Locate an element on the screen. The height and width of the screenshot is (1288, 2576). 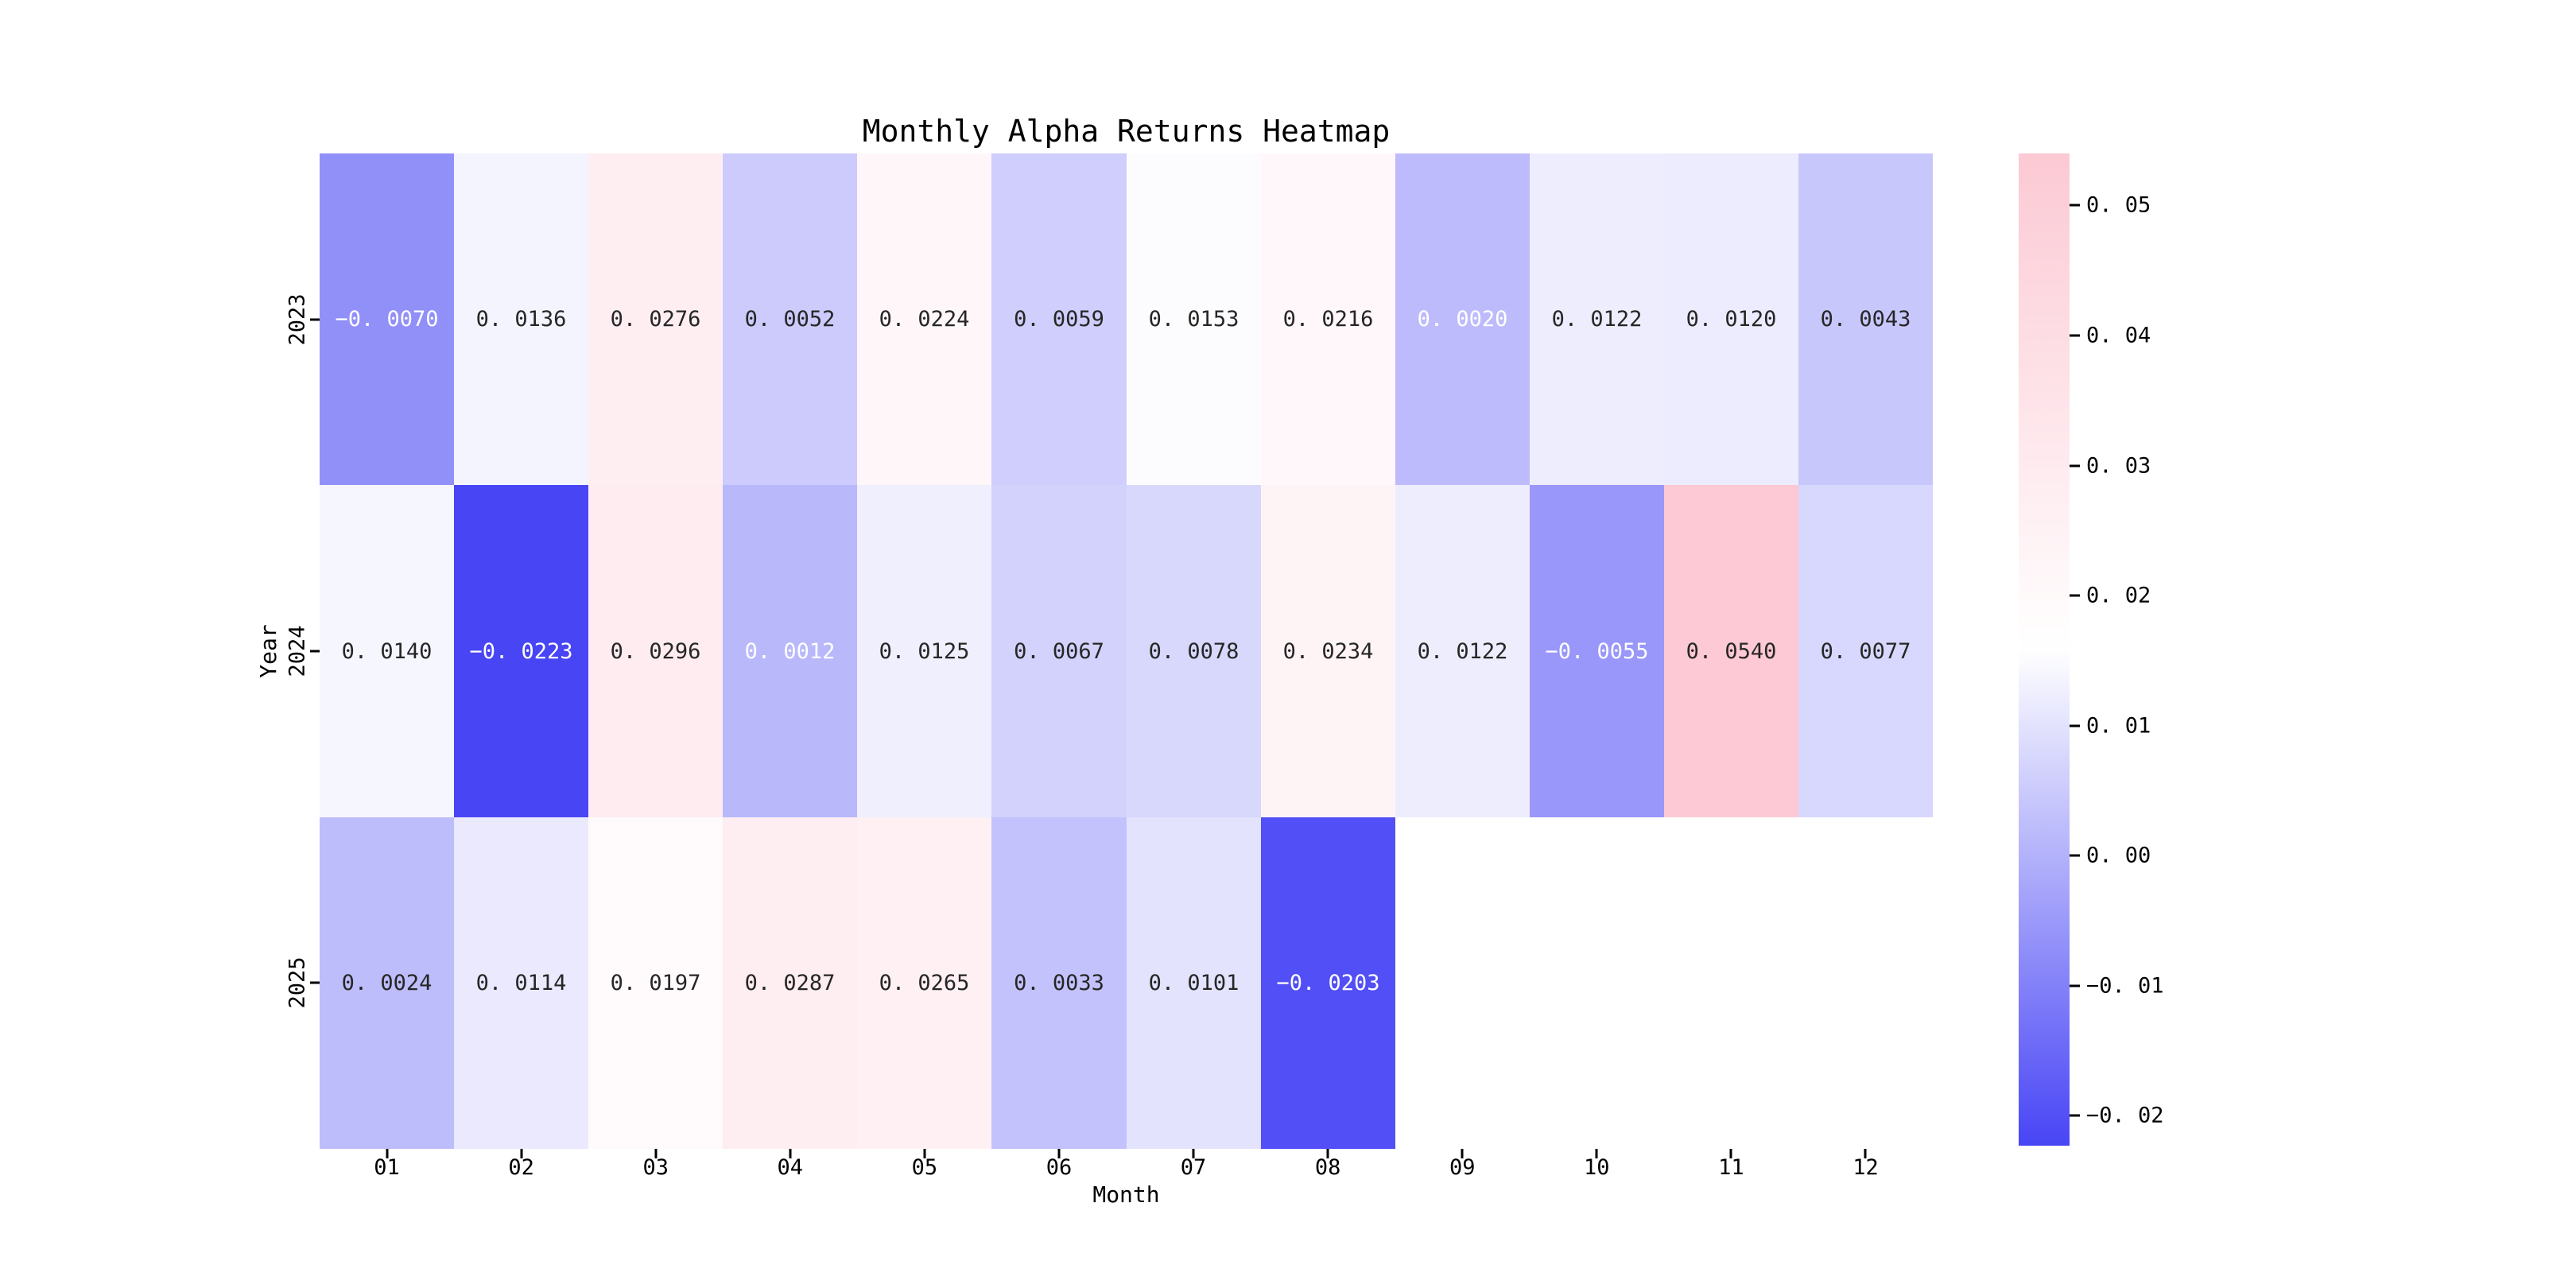
heatmap-cell: 0. 0101 is located at coordinates (1194, 983).